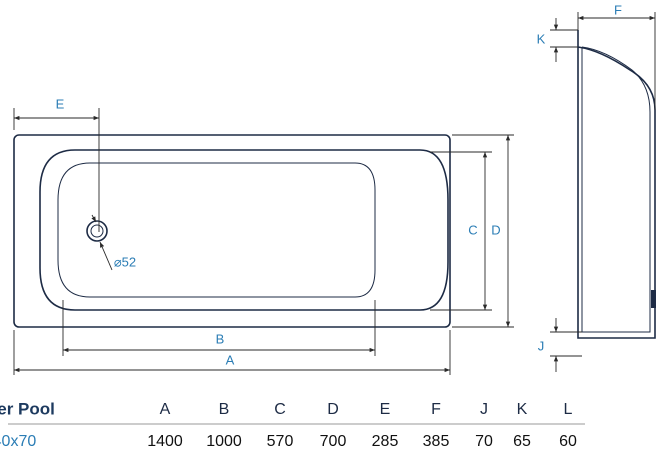  What do you see at coordinates (472, 229) in the screenshot?
I see `dimension-label: C` at bounding box center [472, 229].